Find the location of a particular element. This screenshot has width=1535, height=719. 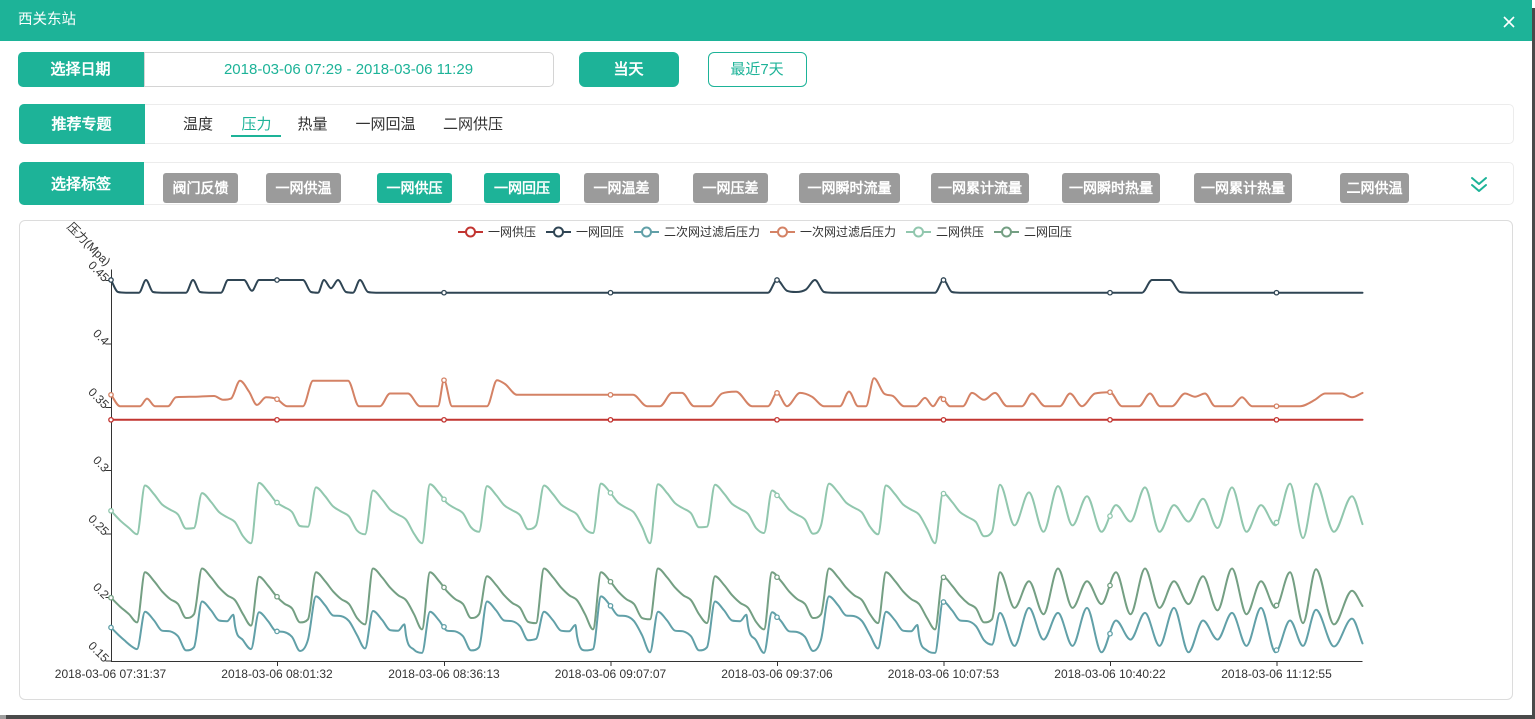

svg-text: 0.3 is located at coordinates (101, 464).